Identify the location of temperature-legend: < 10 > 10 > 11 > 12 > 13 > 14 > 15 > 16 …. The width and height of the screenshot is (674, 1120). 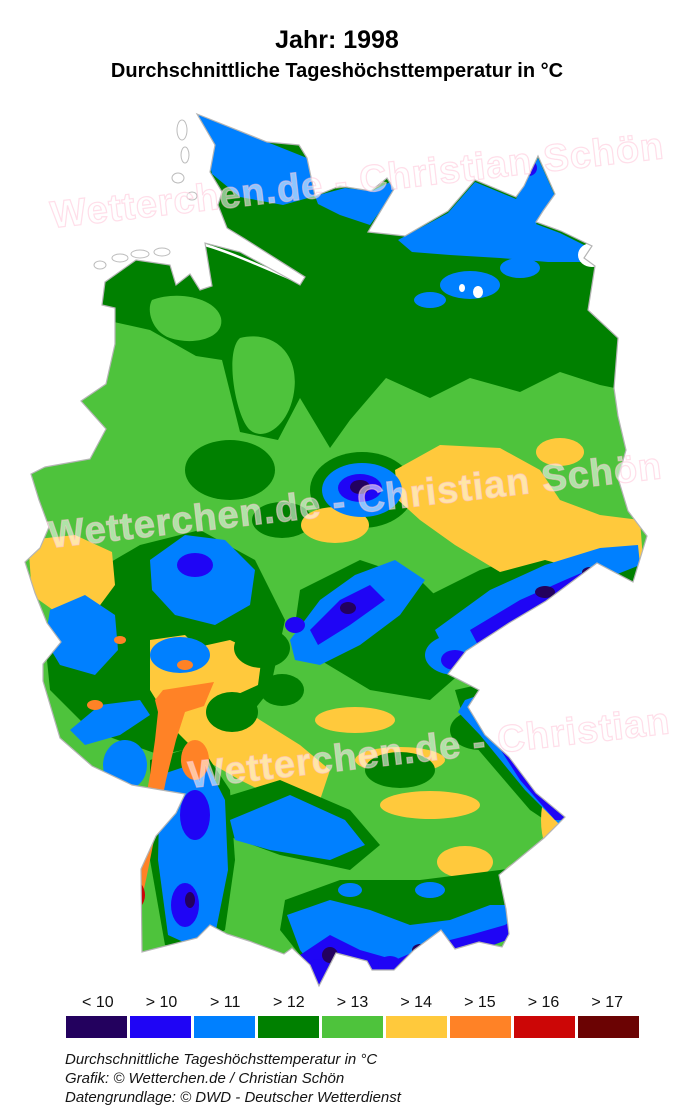
(352, 1016).